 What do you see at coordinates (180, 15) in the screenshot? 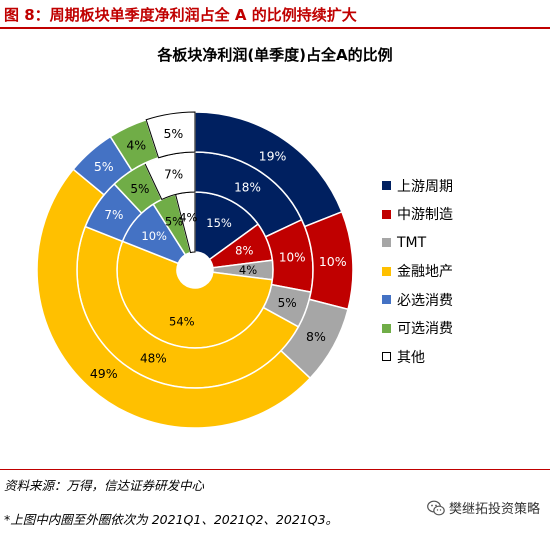
I see `figure-title: 图 8：周期板块单季度净利润占全 A 的比例持续扩大` at bounding box center [180, 15].